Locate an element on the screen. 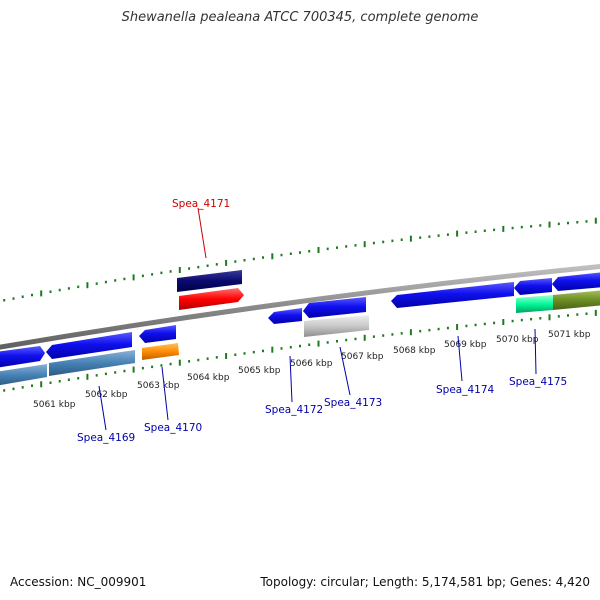  gene-feature-navy is located at coordinates (209, 281).